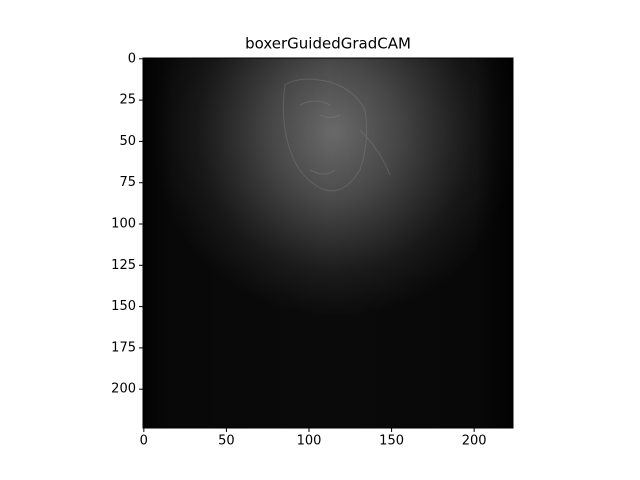 This screenshot has width=640, height=480. What do you see at coordinates (123, 306) in the screenshot?
I see `y-tick-label: 150` at bounding box center [123, 306].